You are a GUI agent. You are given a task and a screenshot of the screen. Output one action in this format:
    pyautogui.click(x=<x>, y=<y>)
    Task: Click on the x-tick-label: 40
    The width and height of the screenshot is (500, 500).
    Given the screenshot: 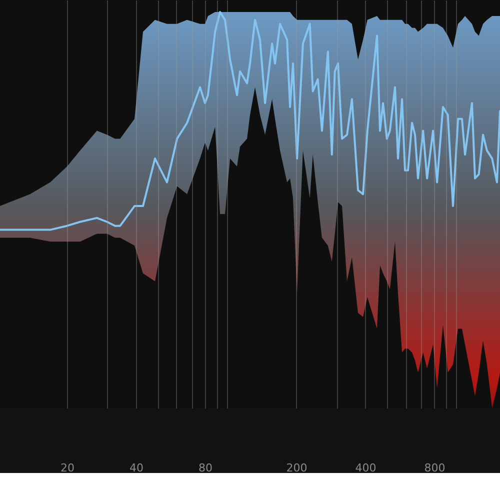 What is the action you would take?
    pyautogui.click(x=137, y=468)
    